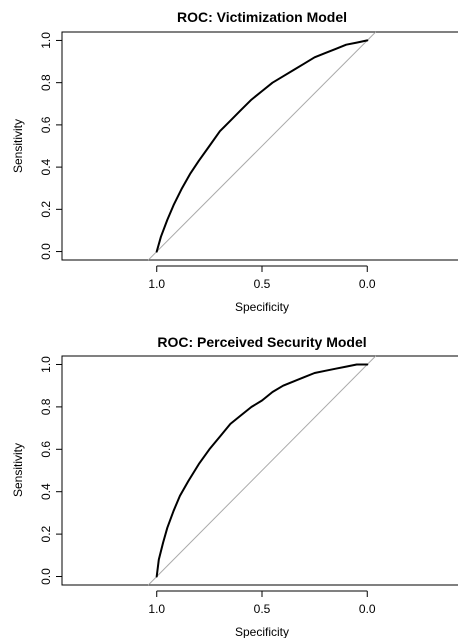 The height and width of the screenshot is (643, 458). I want to click on chart-title: ROC: Perceived Security Model, so click(261, 342).